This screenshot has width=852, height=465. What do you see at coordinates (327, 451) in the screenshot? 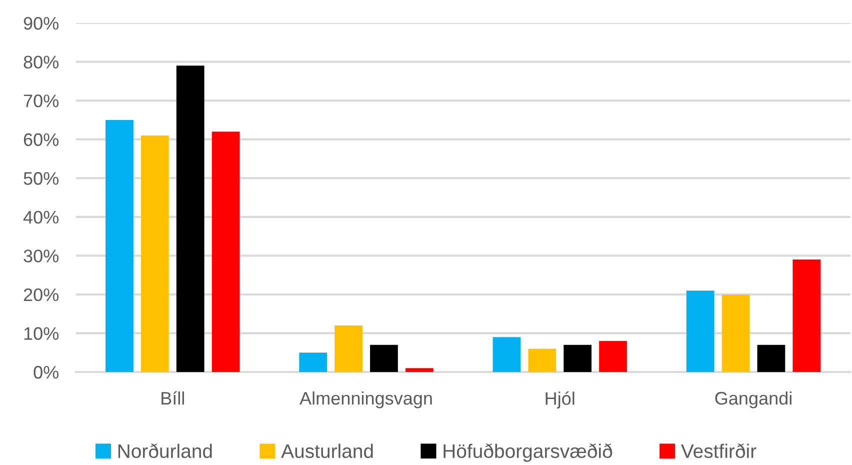
I see `legend-label: Austurland` at bounding box center [327, 451].